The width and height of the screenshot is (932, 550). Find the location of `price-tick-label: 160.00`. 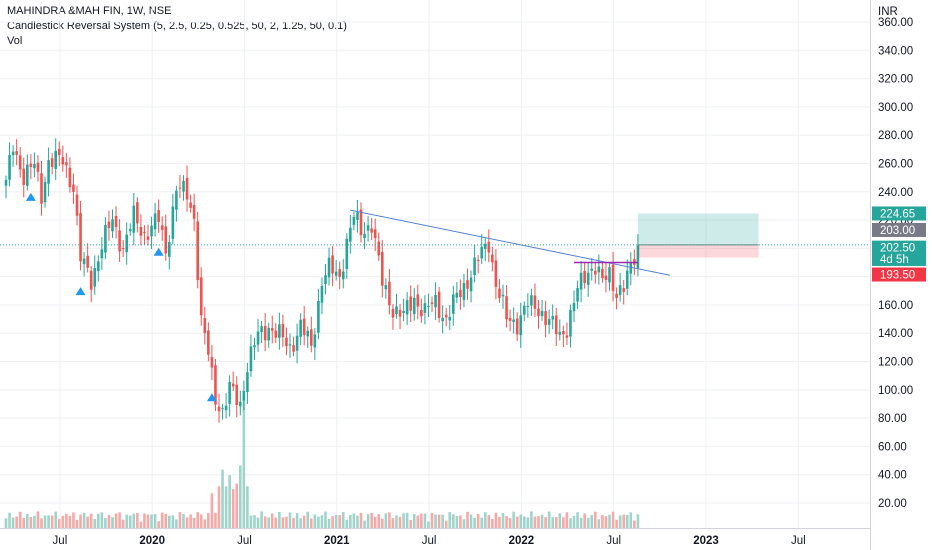

price-tick-label: 160.00 is located at coordinates (895, 306).